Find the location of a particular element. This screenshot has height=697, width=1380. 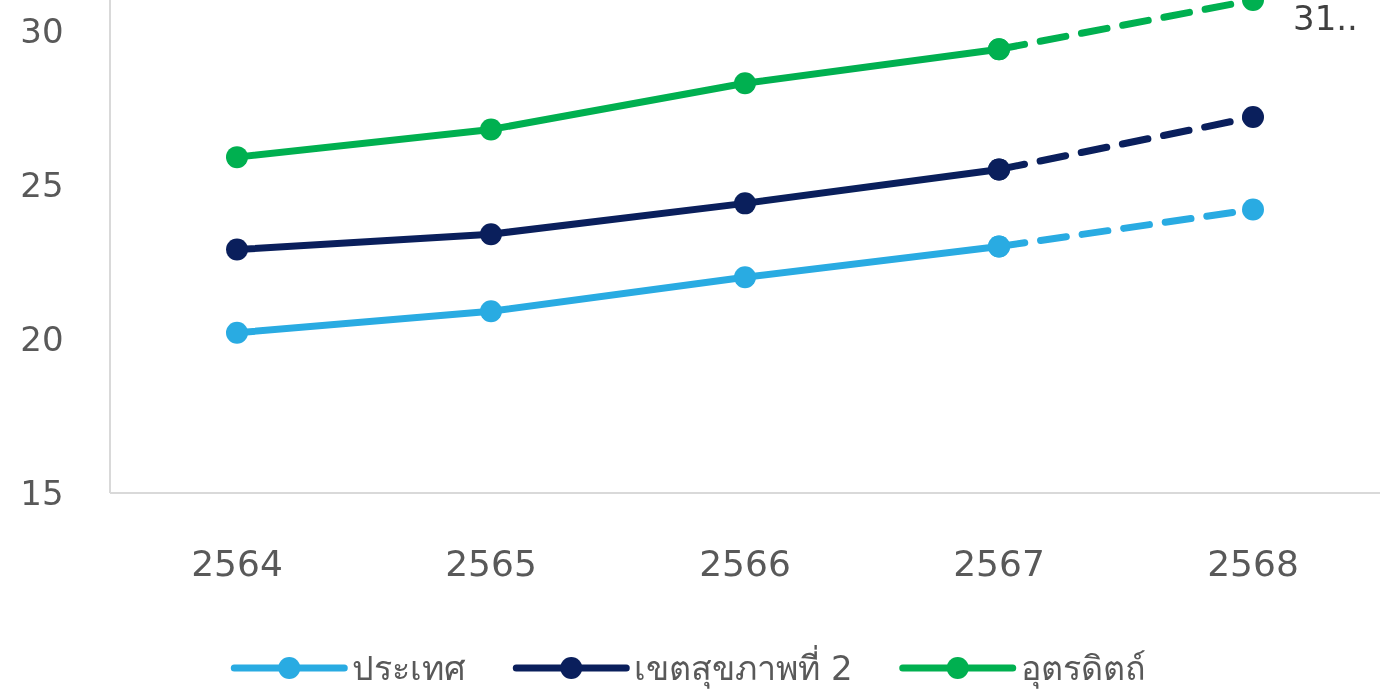

x-tick-label: 2565 is located at coordinates (491, 563).